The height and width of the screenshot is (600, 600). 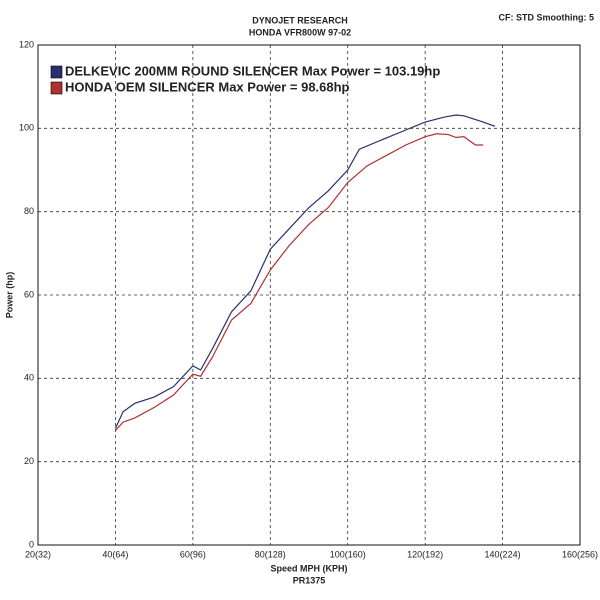 I want to click on x-tick-label: 100(160), so click(x=348, y=554).